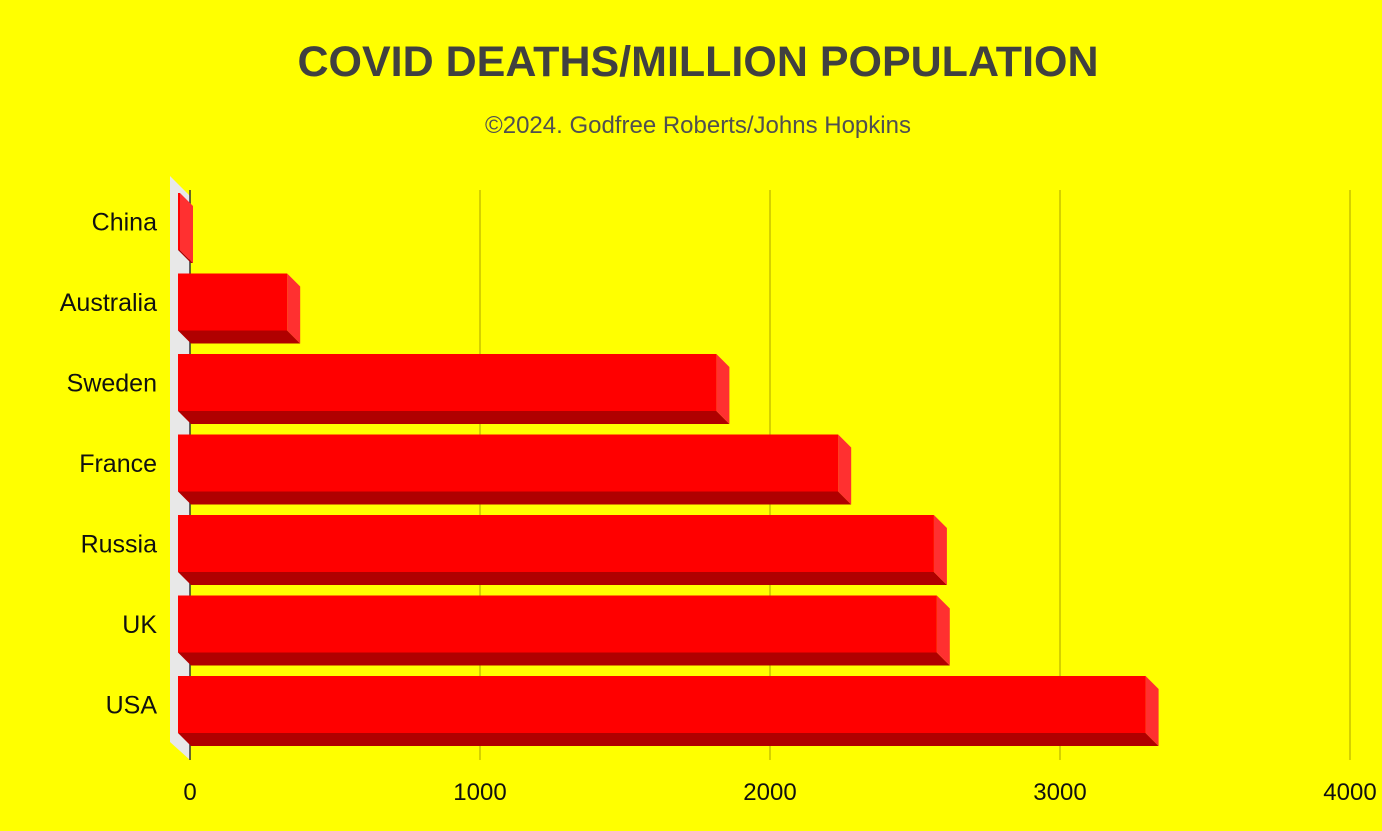 This screenshot has height=831, width=1382. I want to click on category-label: Sweden, so click(112, 384).